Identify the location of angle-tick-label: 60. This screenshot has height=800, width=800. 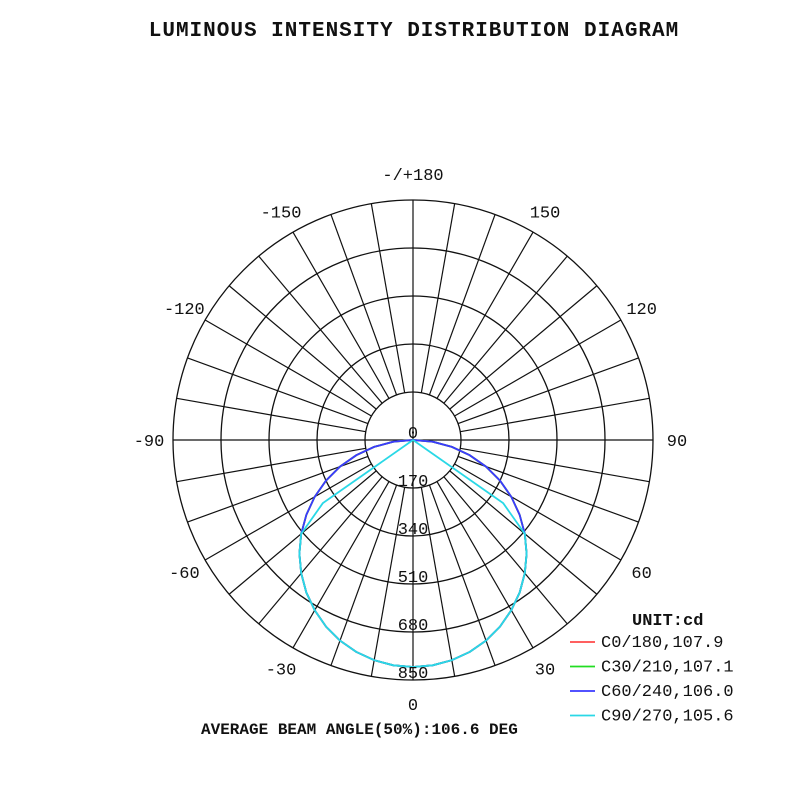
(641, 574).